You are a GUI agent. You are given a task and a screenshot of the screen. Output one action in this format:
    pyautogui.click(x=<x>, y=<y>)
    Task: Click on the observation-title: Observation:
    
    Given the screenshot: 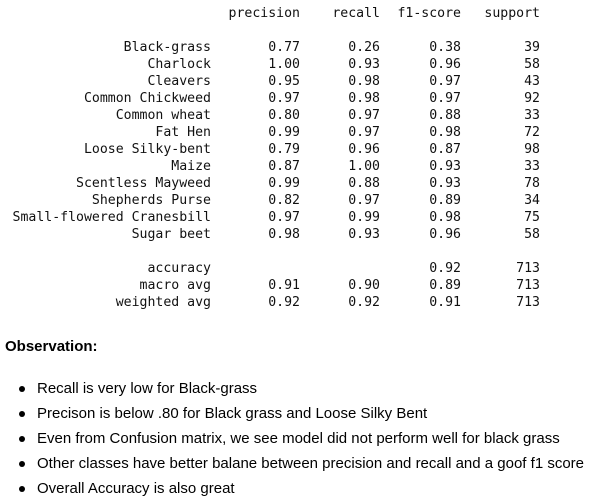 What is the action you would take?
    pyautogui.click(x=51, y=346)
    